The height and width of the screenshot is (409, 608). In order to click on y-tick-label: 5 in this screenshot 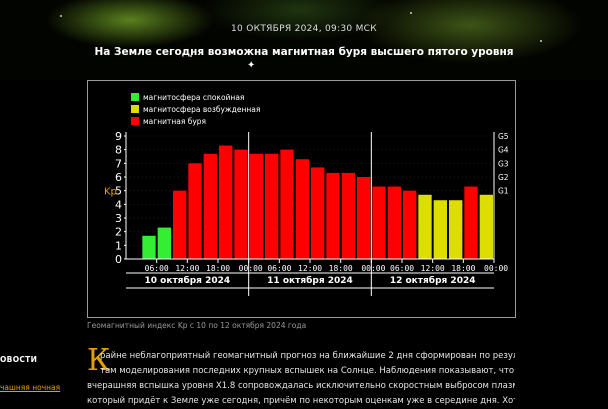, I will do `click(118, 191)`.